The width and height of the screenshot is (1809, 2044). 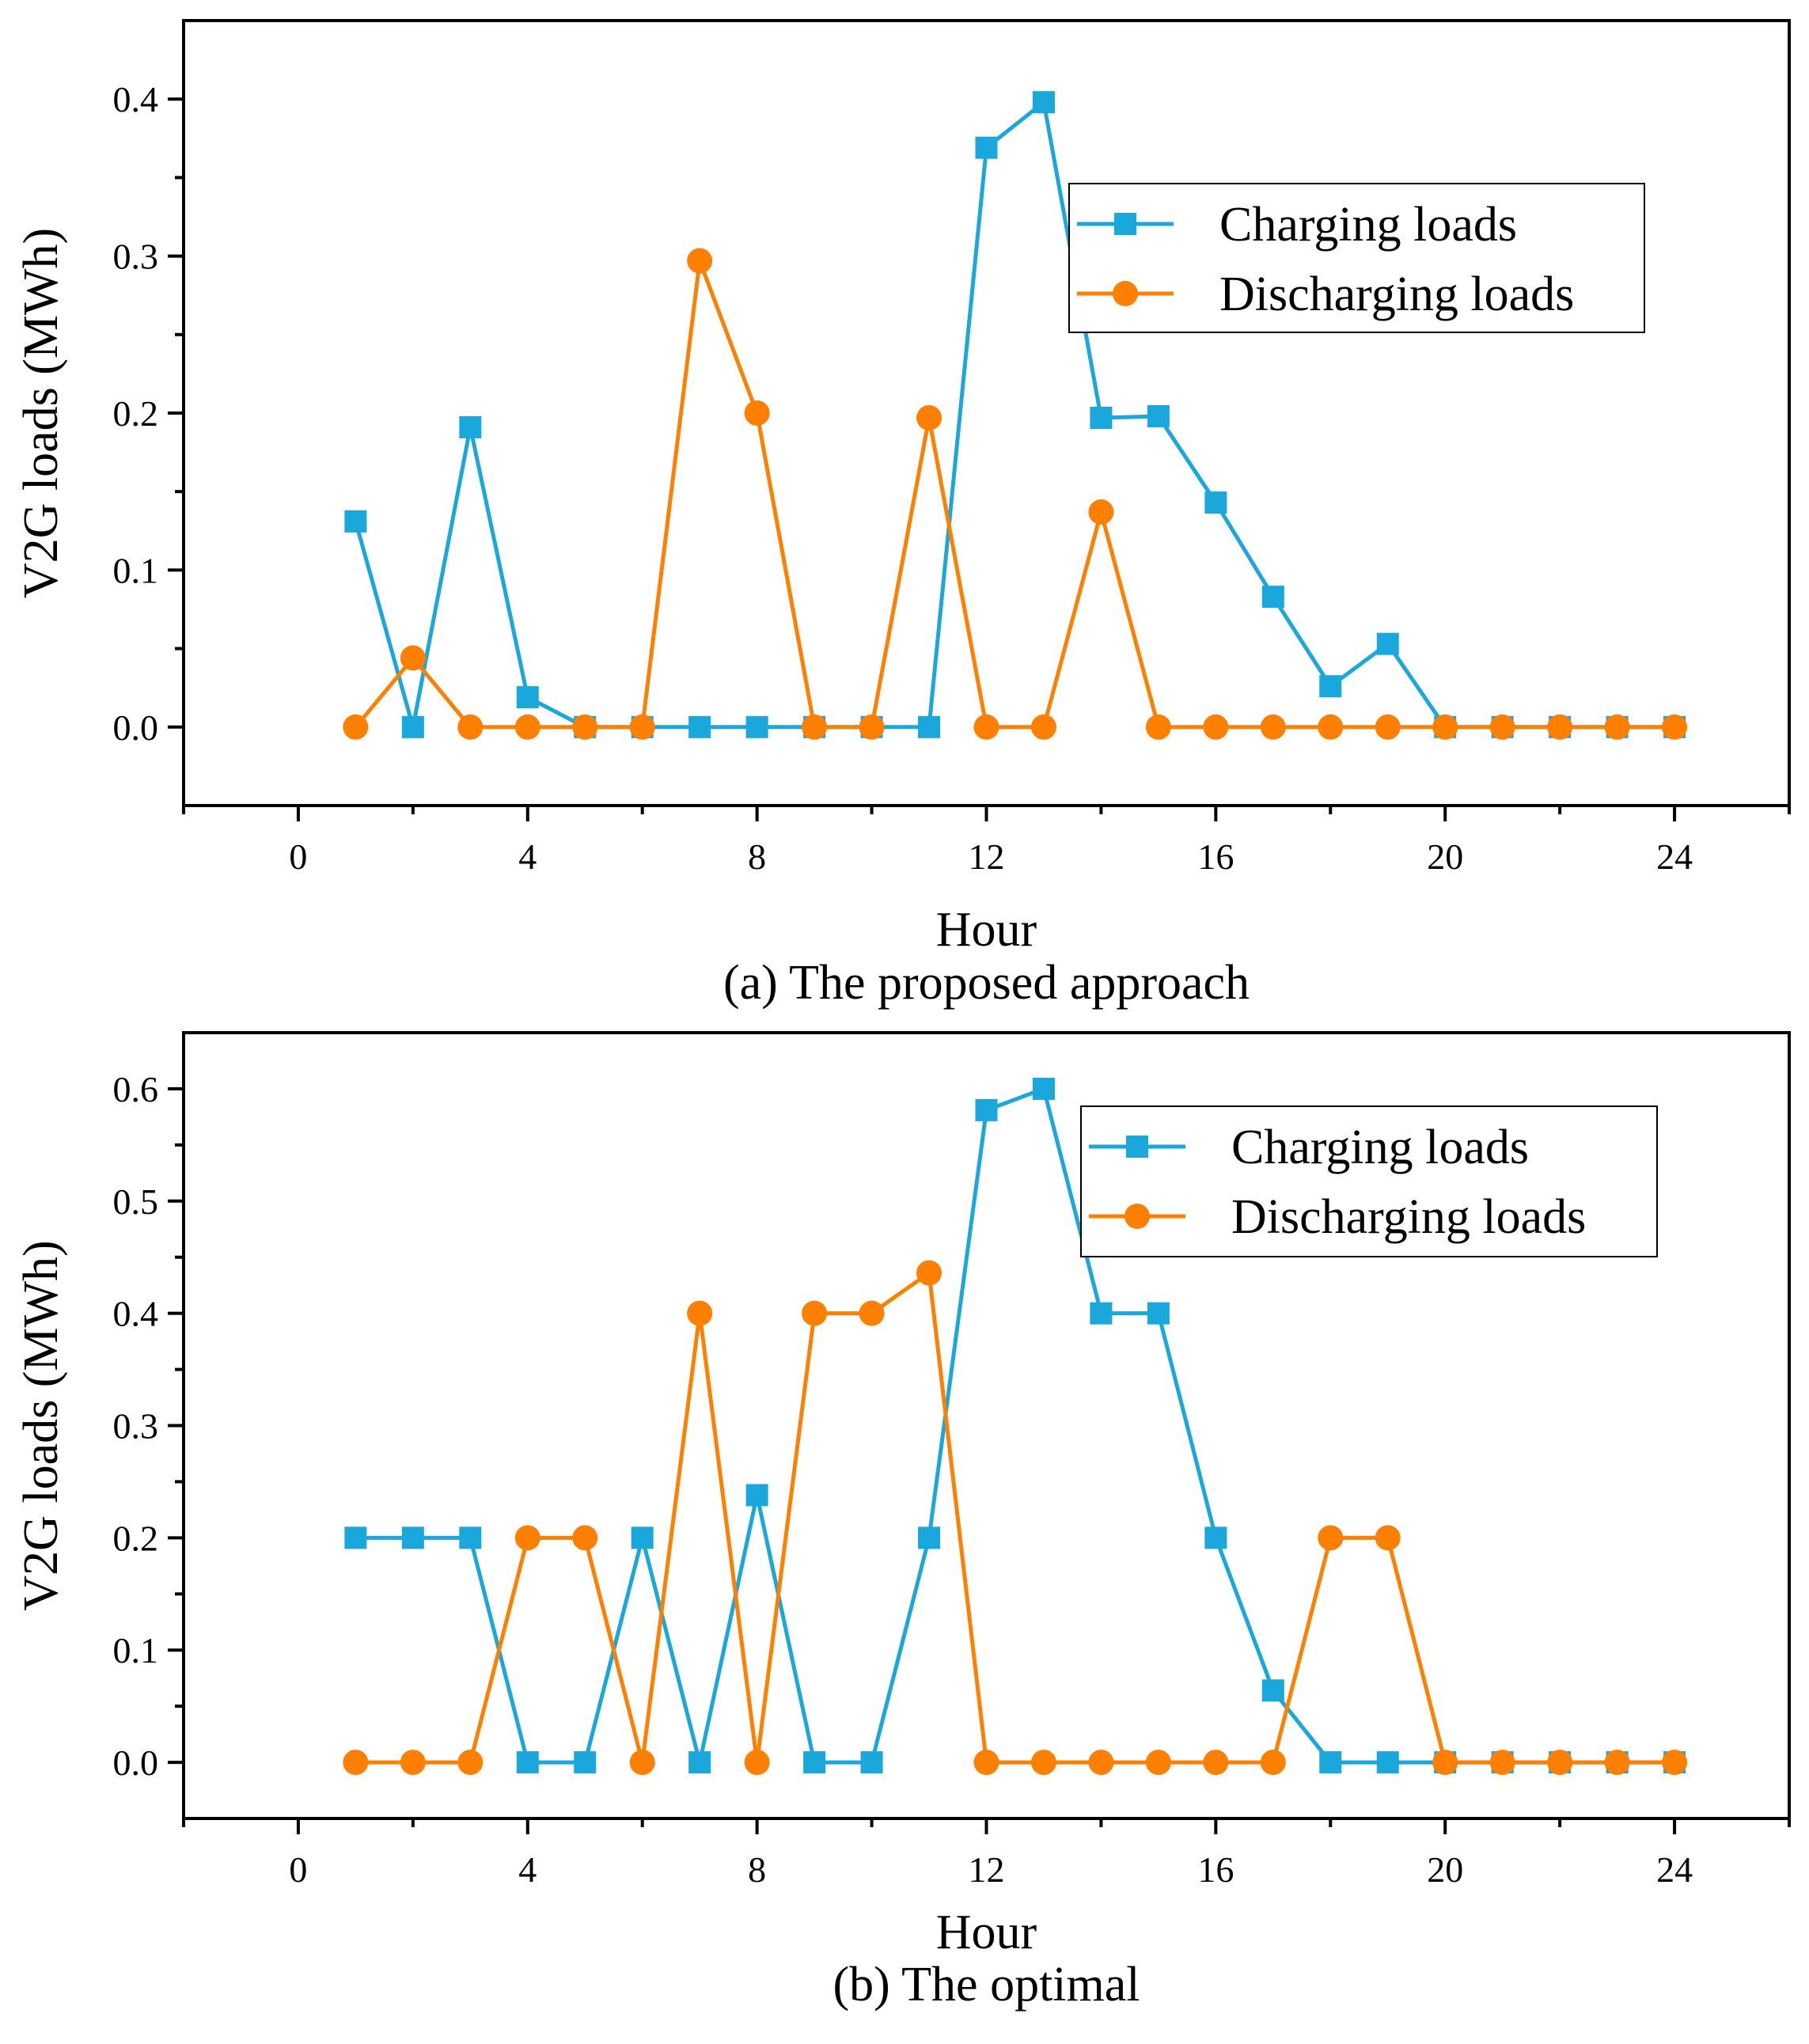 I want to click on x-tick-label: 8, so click(x=757, y=856).